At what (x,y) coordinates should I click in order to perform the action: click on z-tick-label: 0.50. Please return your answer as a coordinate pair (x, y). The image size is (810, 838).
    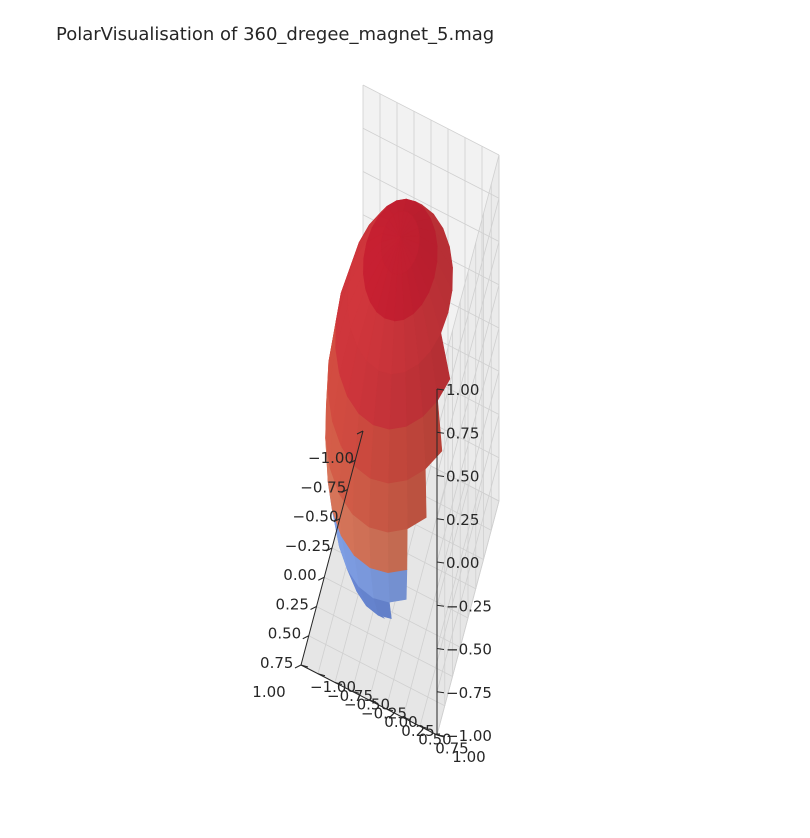
    Looking at the image, I should click on (462, 477).